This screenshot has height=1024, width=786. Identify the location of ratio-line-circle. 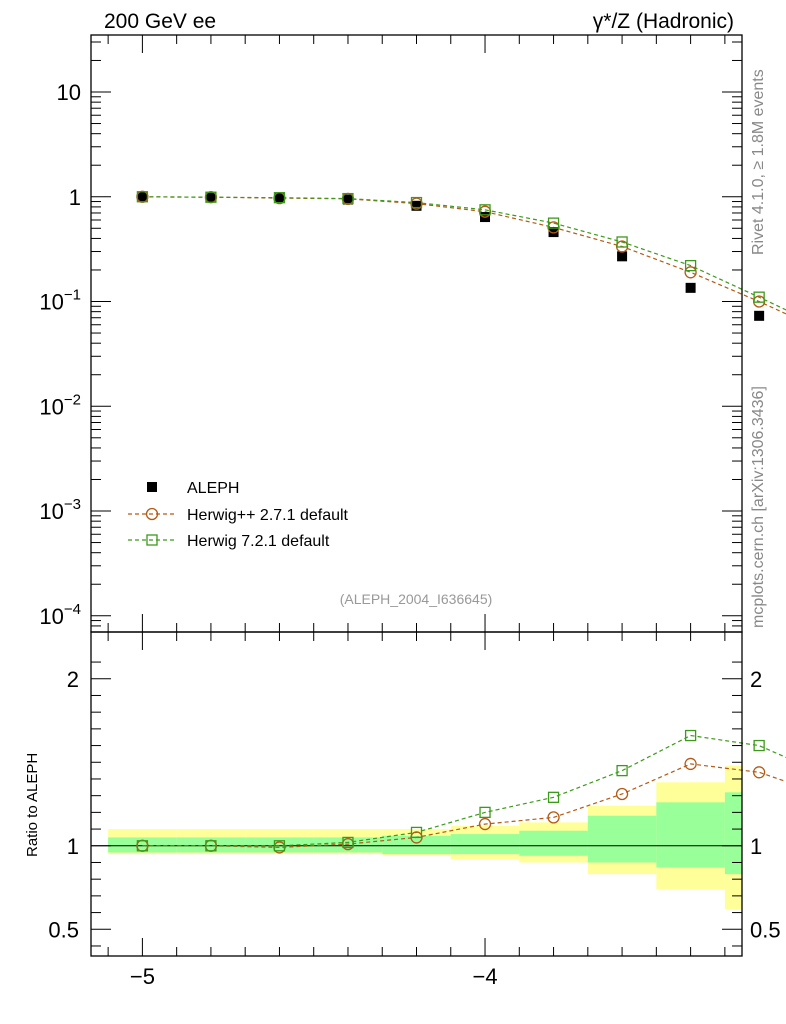
(464, 806).